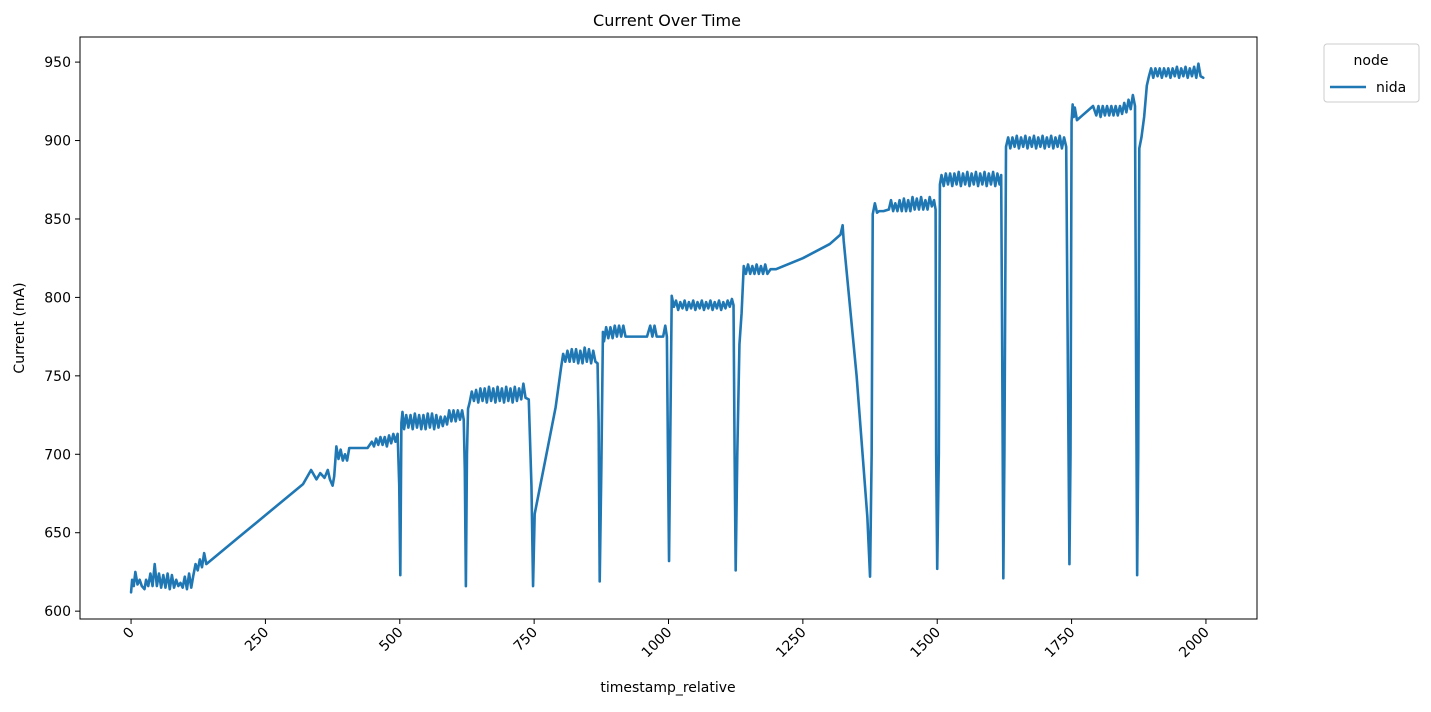  Describe the element at coordinates (1371, 73) in the screenshot. I see `legend: node nida` at that location.